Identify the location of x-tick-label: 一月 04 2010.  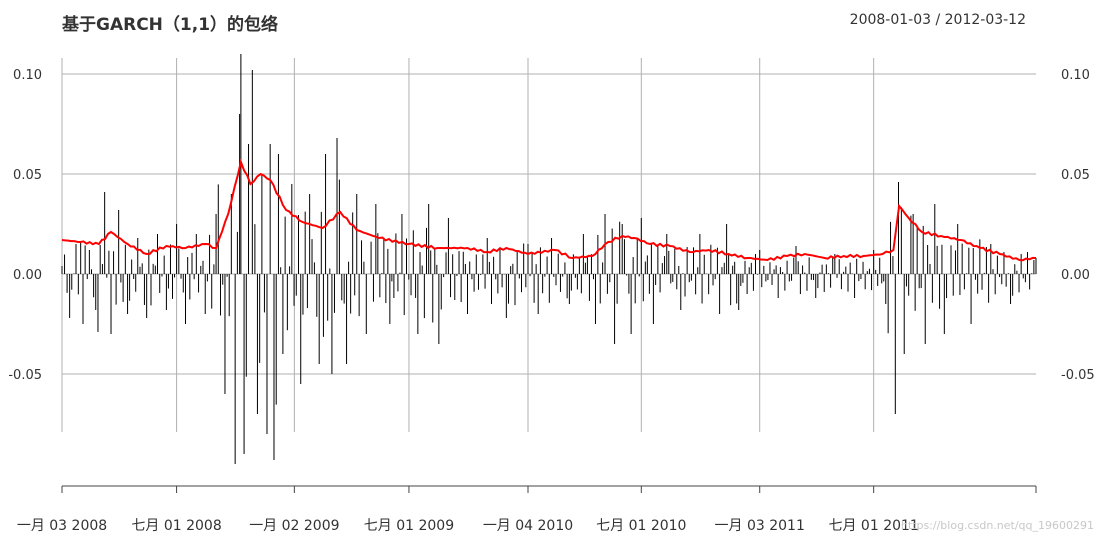
(528, 526).